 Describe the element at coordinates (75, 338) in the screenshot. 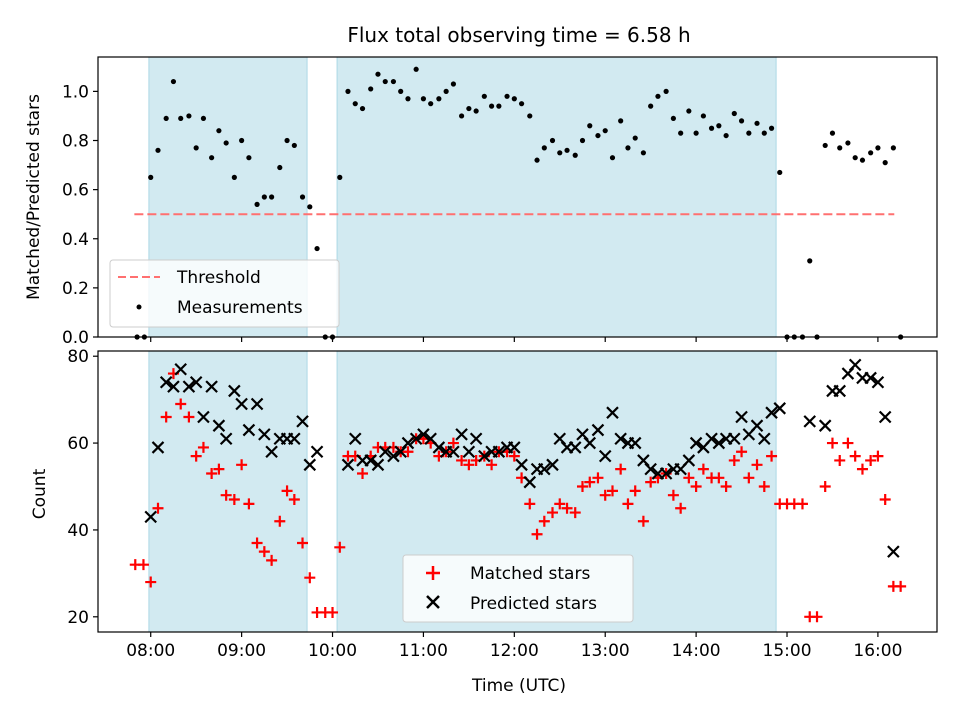

I see `top-ytick-label: 0.0` at that location.